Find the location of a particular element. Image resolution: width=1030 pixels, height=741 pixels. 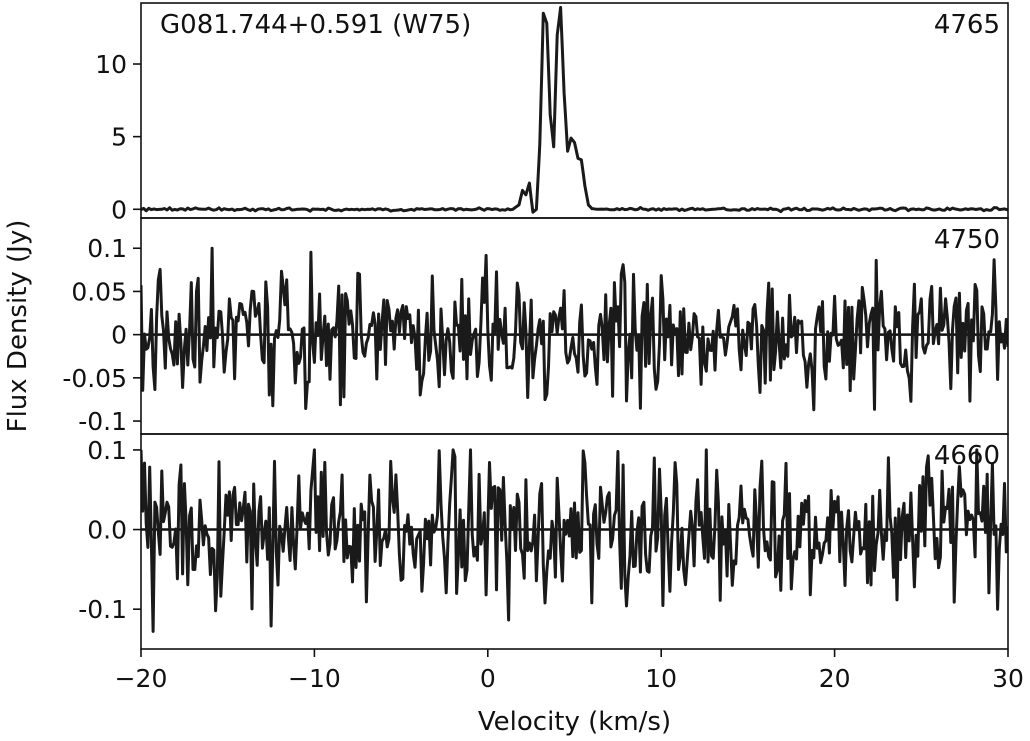

y-tick-label: 0.0 is located at coordinates (107, 530).